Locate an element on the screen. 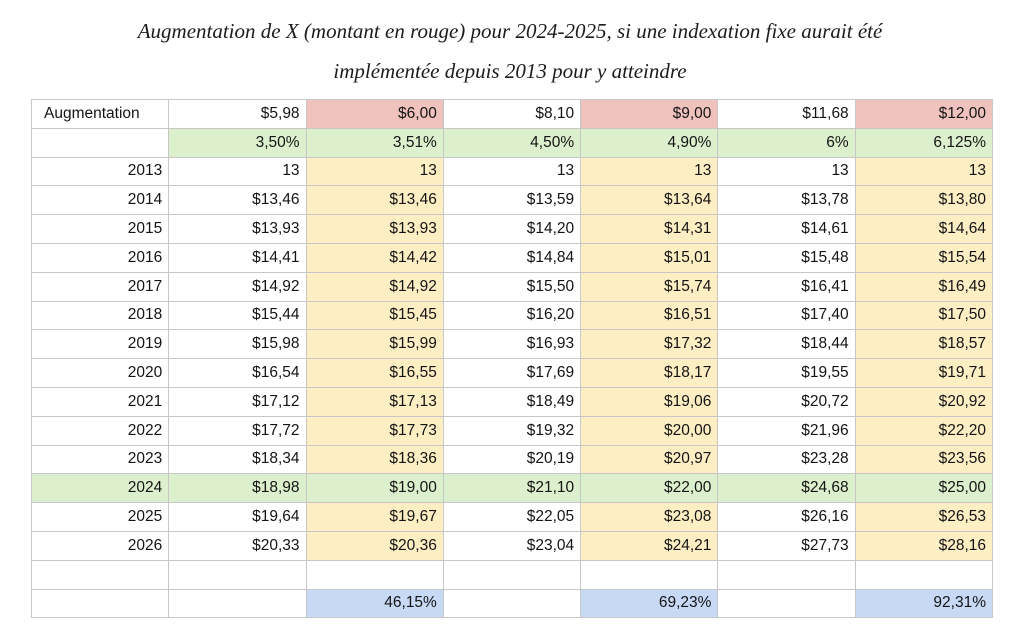 This screenshot has width=1020, height=636. year-row-2023-cell-1: $18,34 is located at coordinates (237, 459).